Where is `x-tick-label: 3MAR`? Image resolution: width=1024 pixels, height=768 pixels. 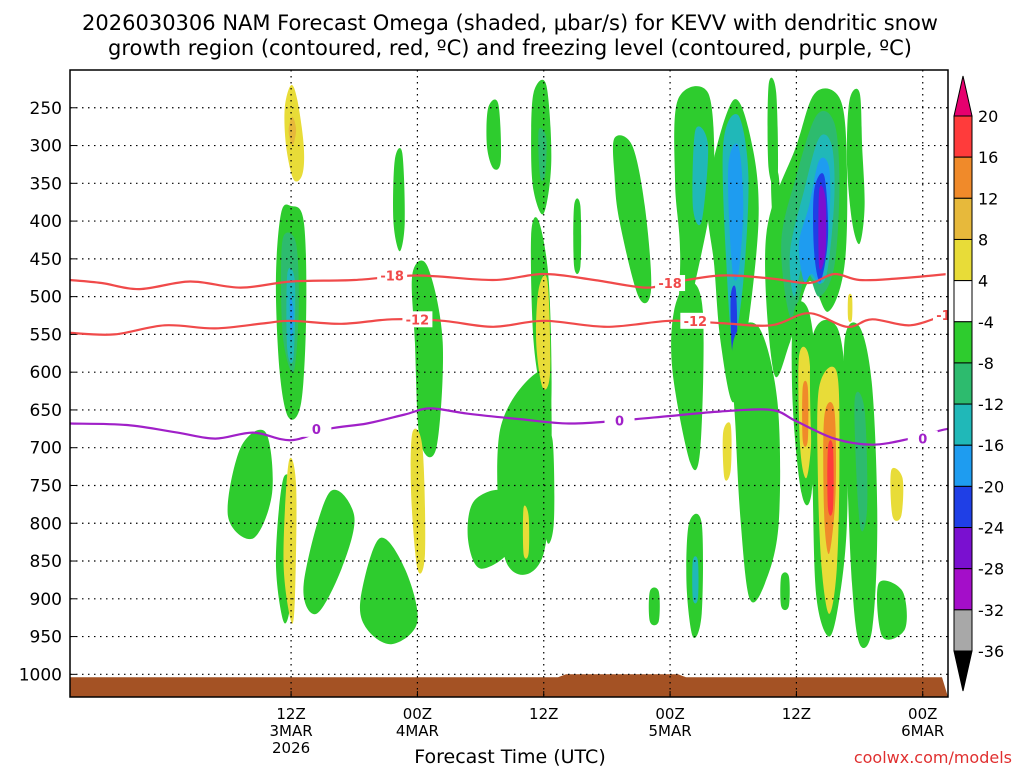 x-tick-label: 3MAR is located at coordinates (290, 731).